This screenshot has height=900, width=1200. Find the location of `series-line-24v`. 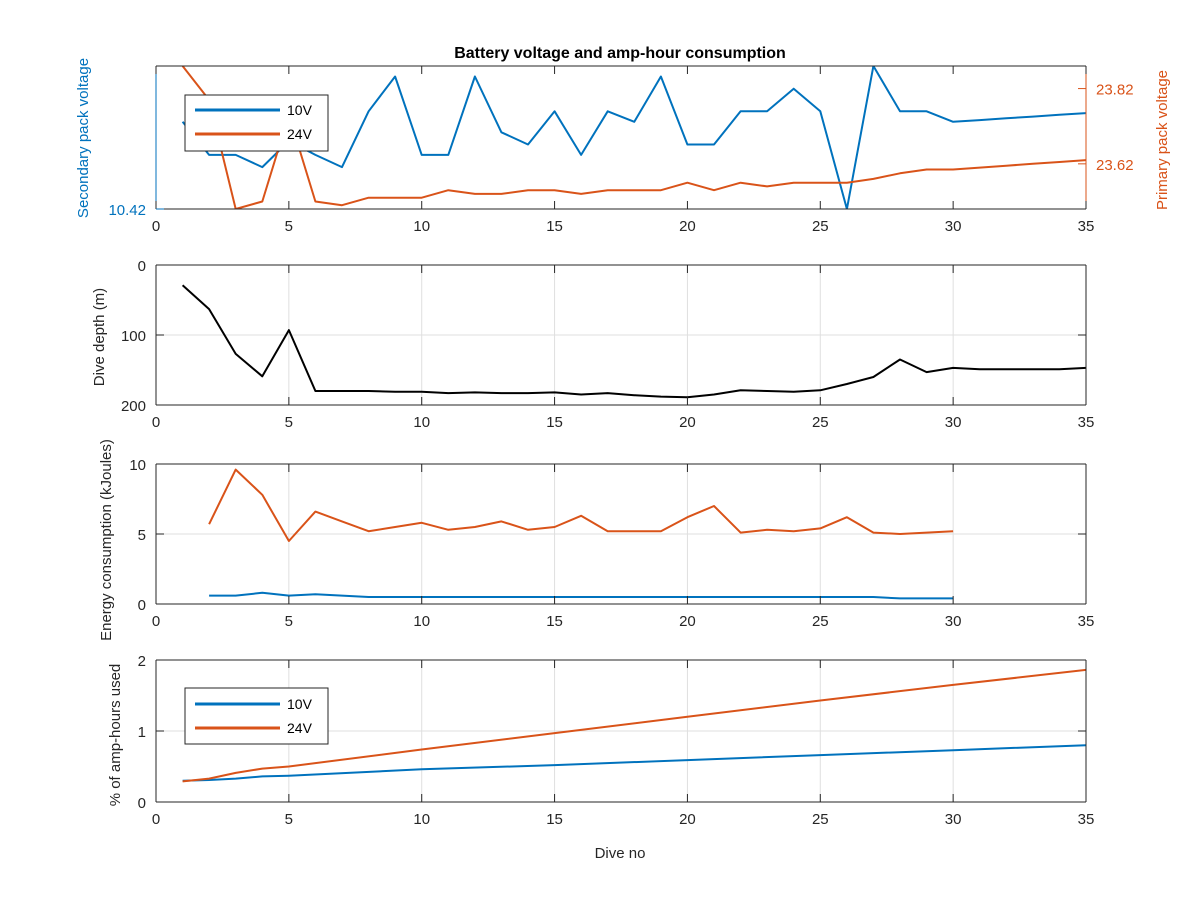

series-line-24v is located at coordinates (633, 137).